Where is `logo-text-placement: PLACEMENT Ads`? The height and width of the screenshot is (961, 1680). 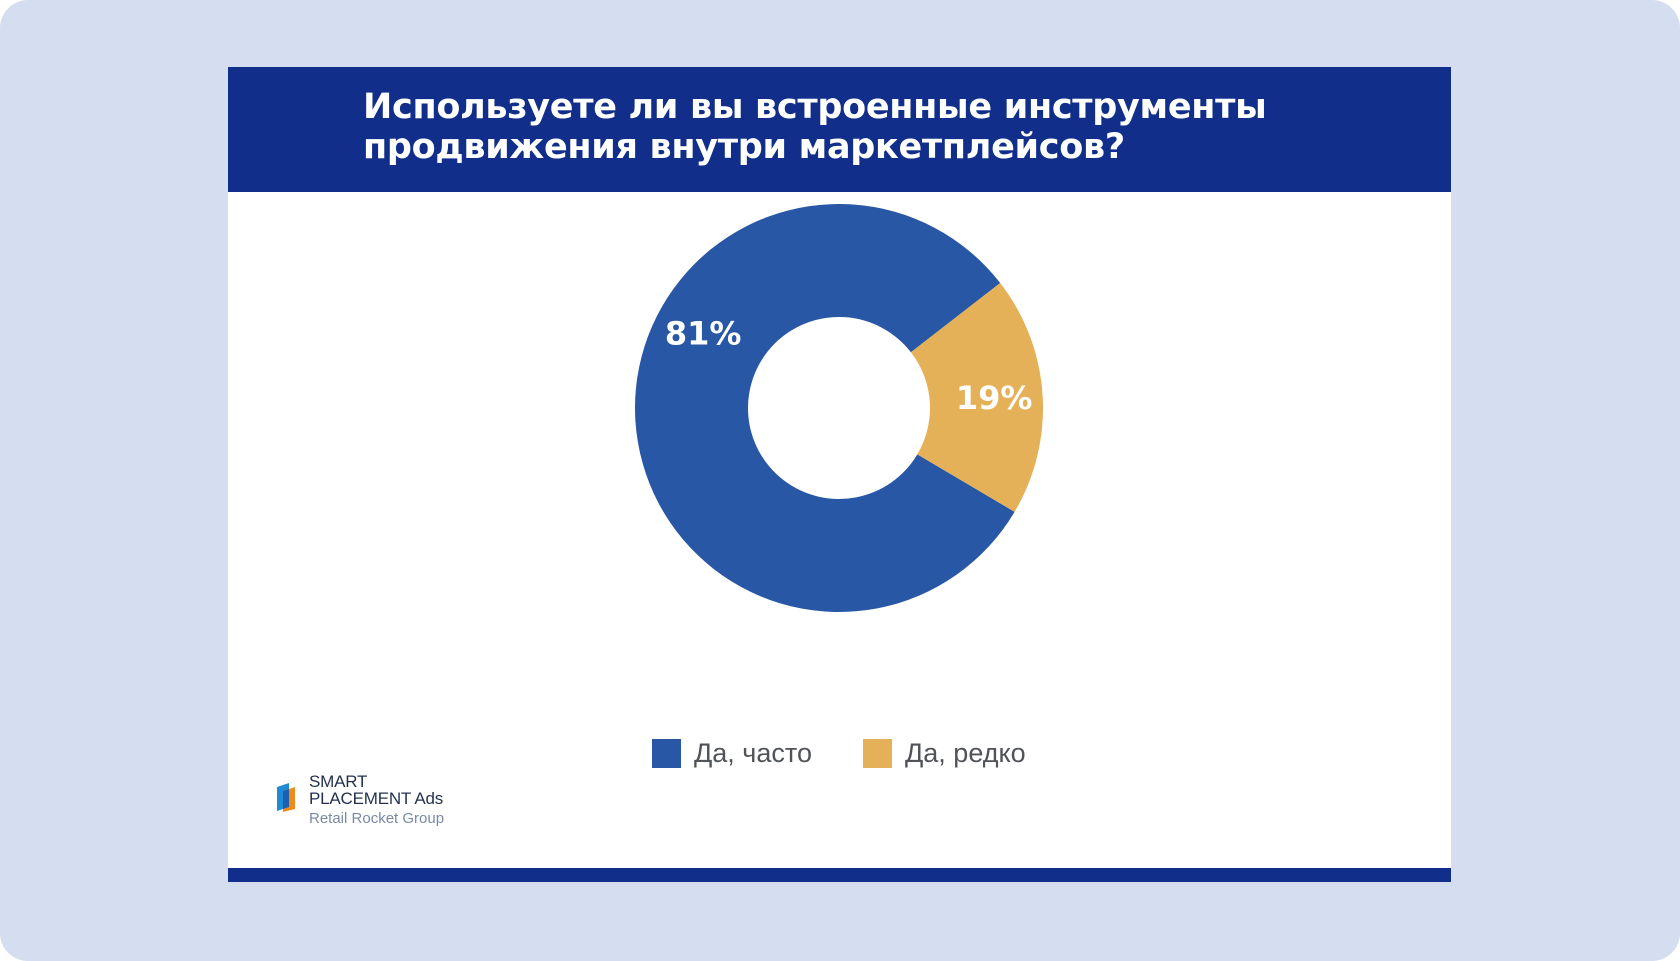
logo-text-placement: PLACEMENT Ads is located at coordinates (376, 799).